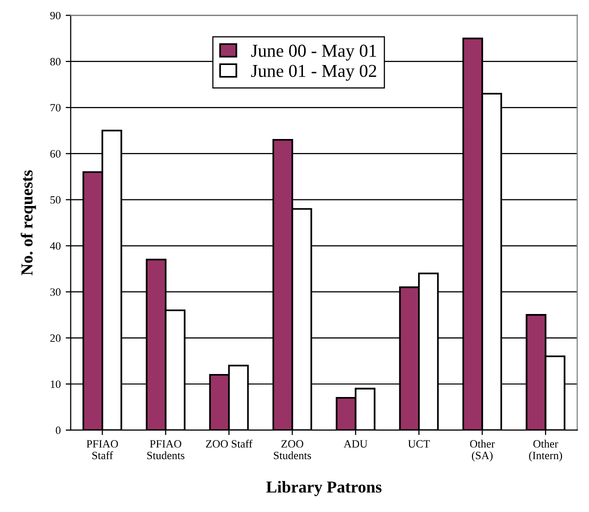 This screenshot has height=512, width=589. What do you see at coordinates (356, 444) in the screenshot?
I see `x-tick-label: ADU` at bounding box center [356, 444].